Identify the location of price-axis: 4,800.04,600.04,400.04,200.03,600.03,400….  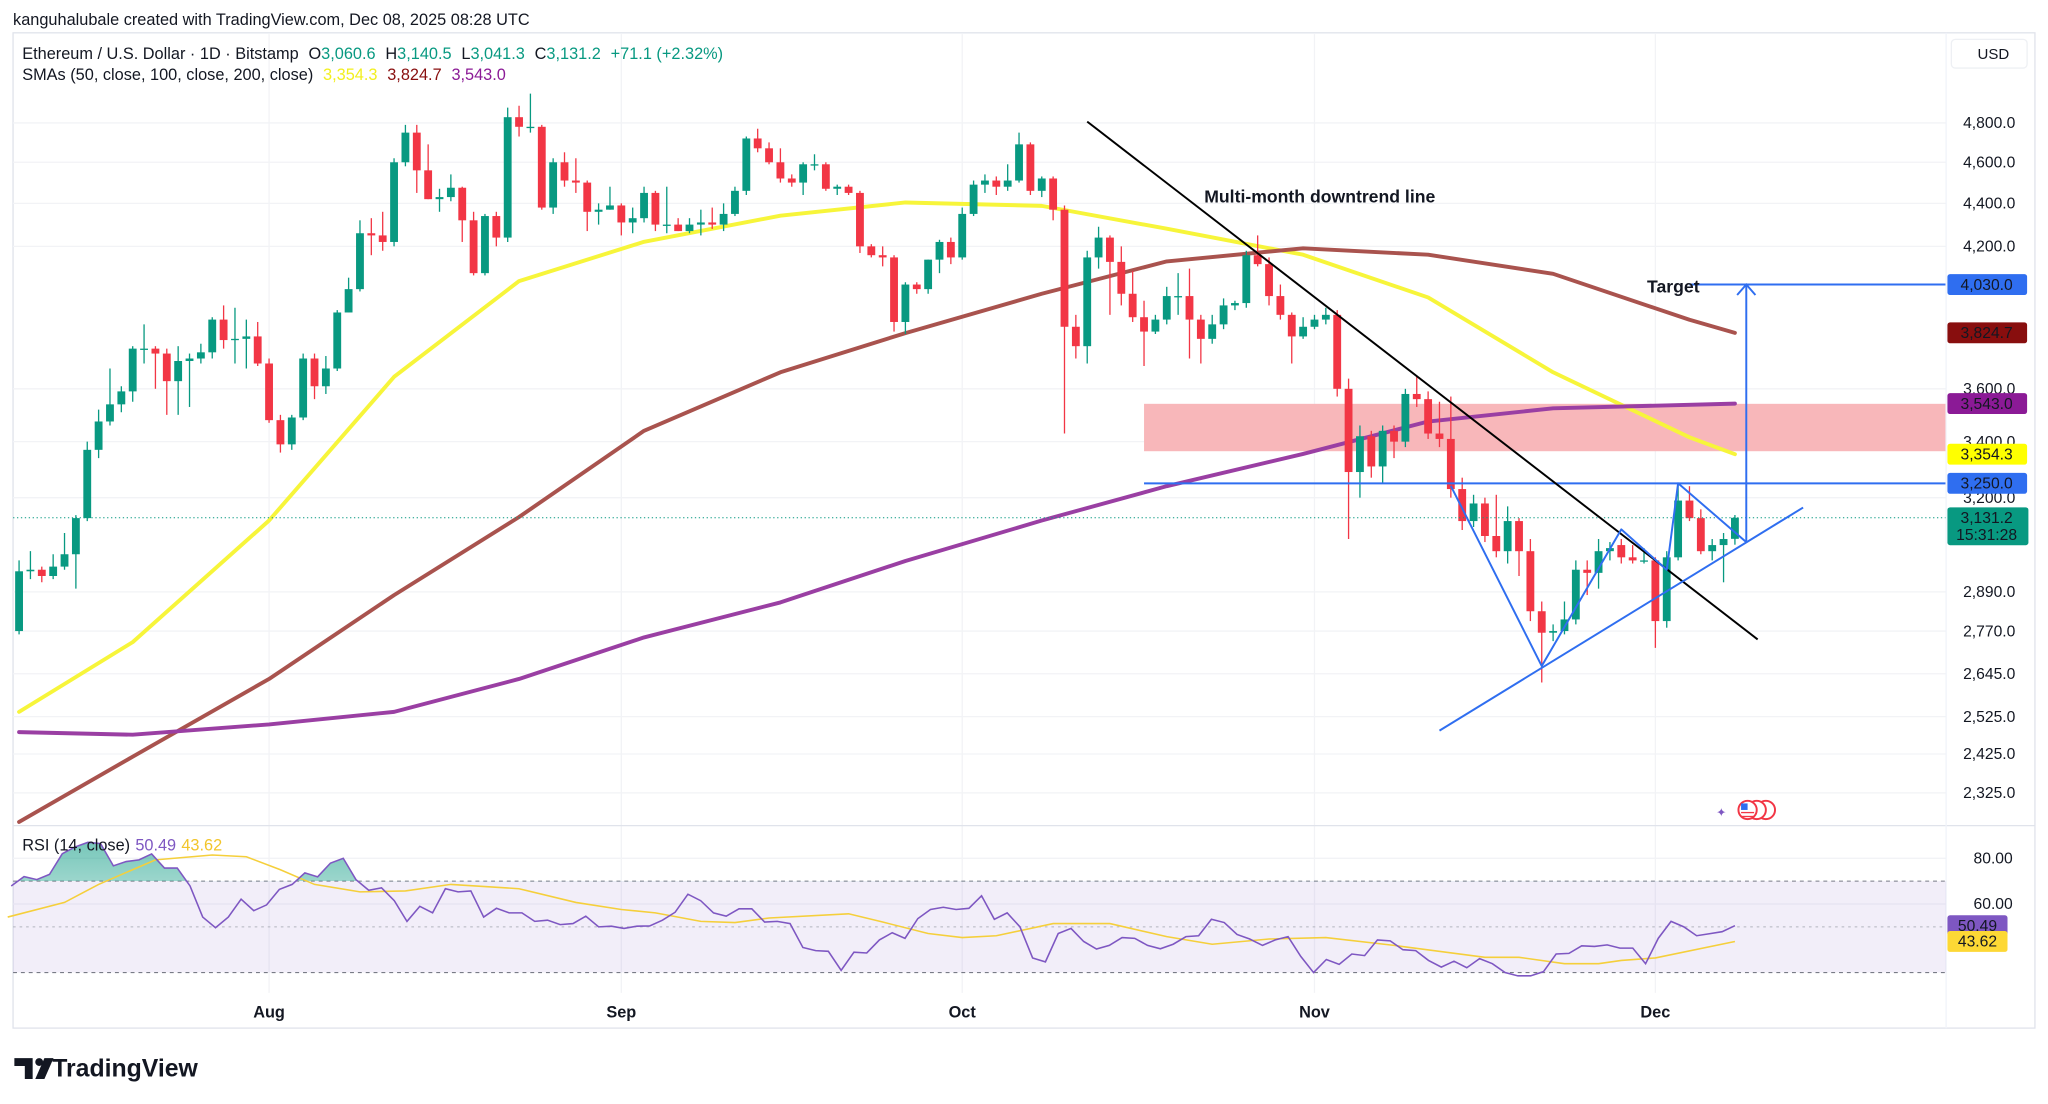
(1988, 458).